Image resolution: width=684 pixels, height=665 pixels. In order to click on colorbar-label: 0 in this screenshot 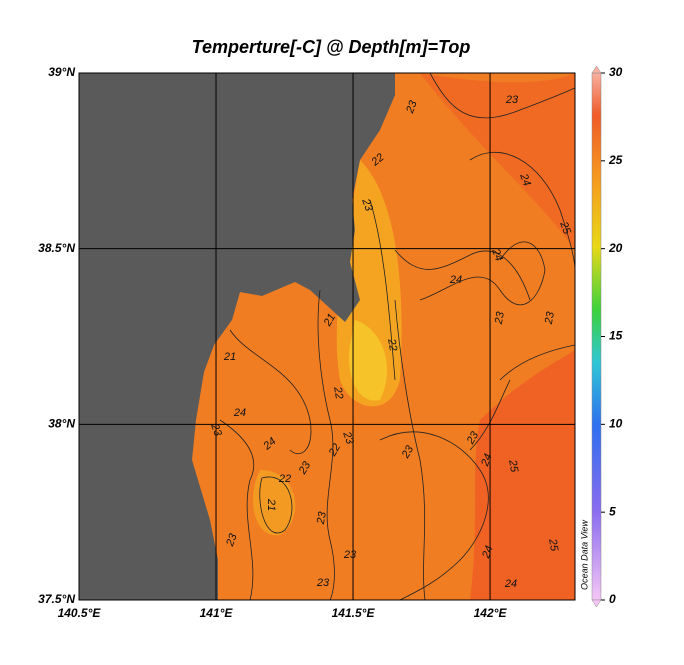, I will do `click(612, 599)`.